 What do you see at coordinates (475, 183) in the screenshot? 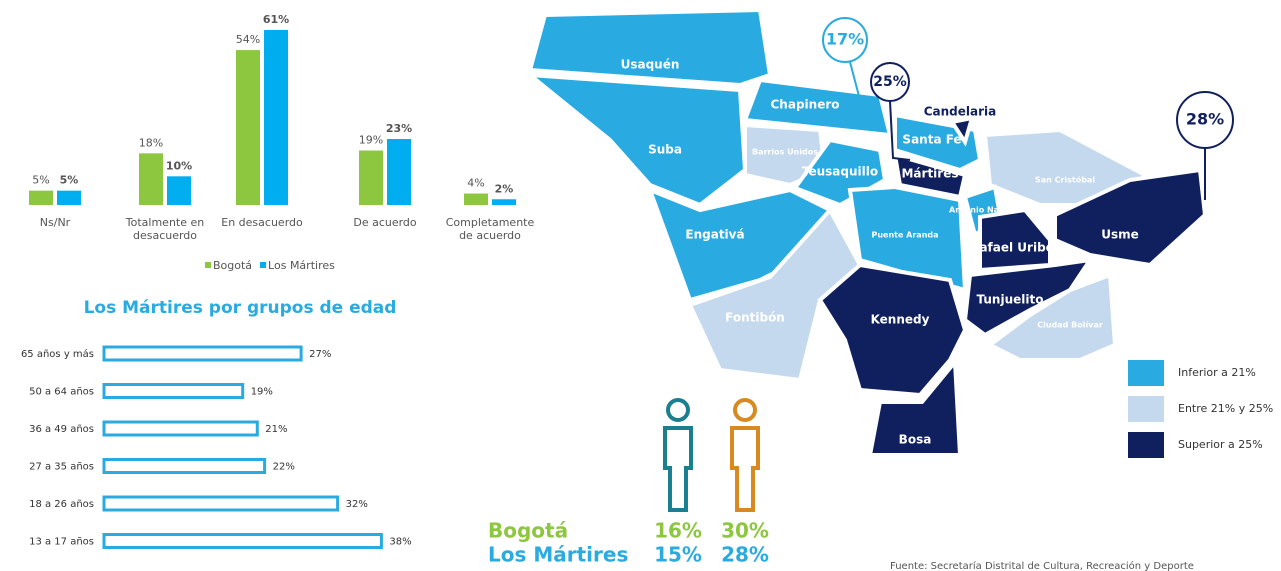
I see `value-label: 4%` at bounding box center [475, 183].